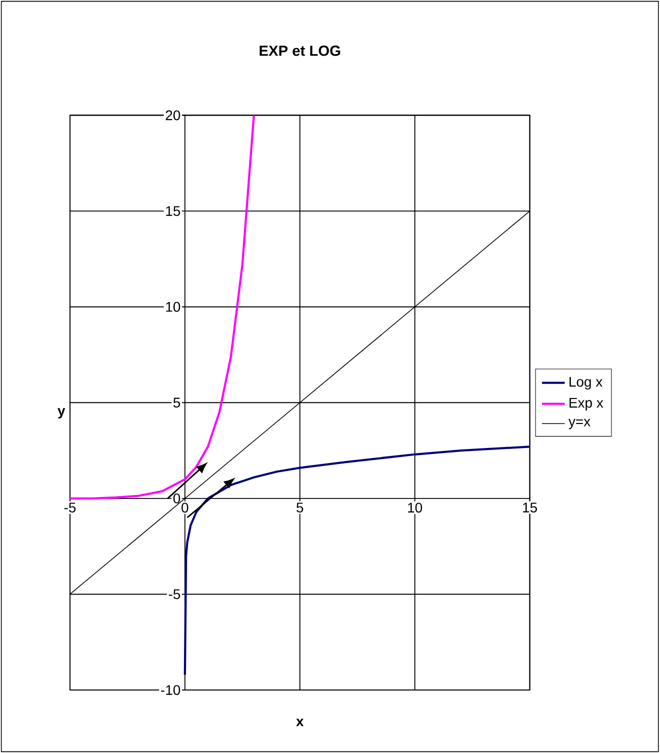  Describe the element at coordinates (177, 403) in the screenshot. I see `y-tick-label: 5` at that location.